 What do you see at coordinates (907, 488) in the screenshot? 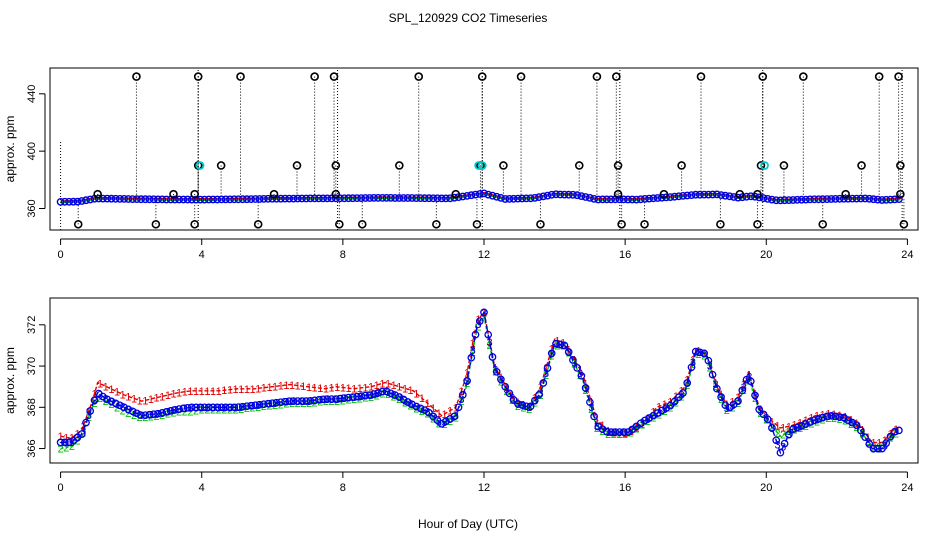
I see `bottom-x-tick-label: 24` at bounding box center [907, 488].